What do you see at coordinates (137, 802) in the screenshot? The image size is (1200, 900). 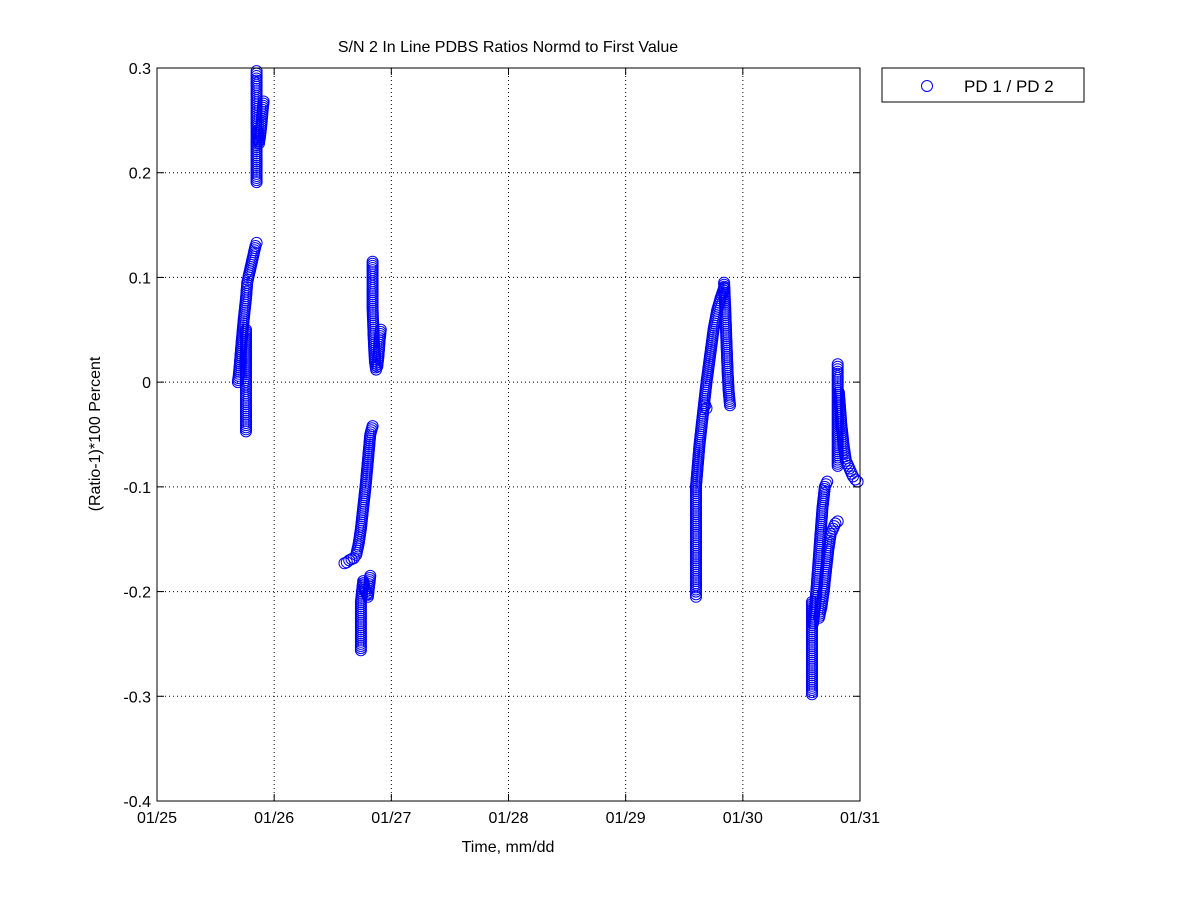 I see `y-tick-label: -0.4` at bounding box center [137, 802].